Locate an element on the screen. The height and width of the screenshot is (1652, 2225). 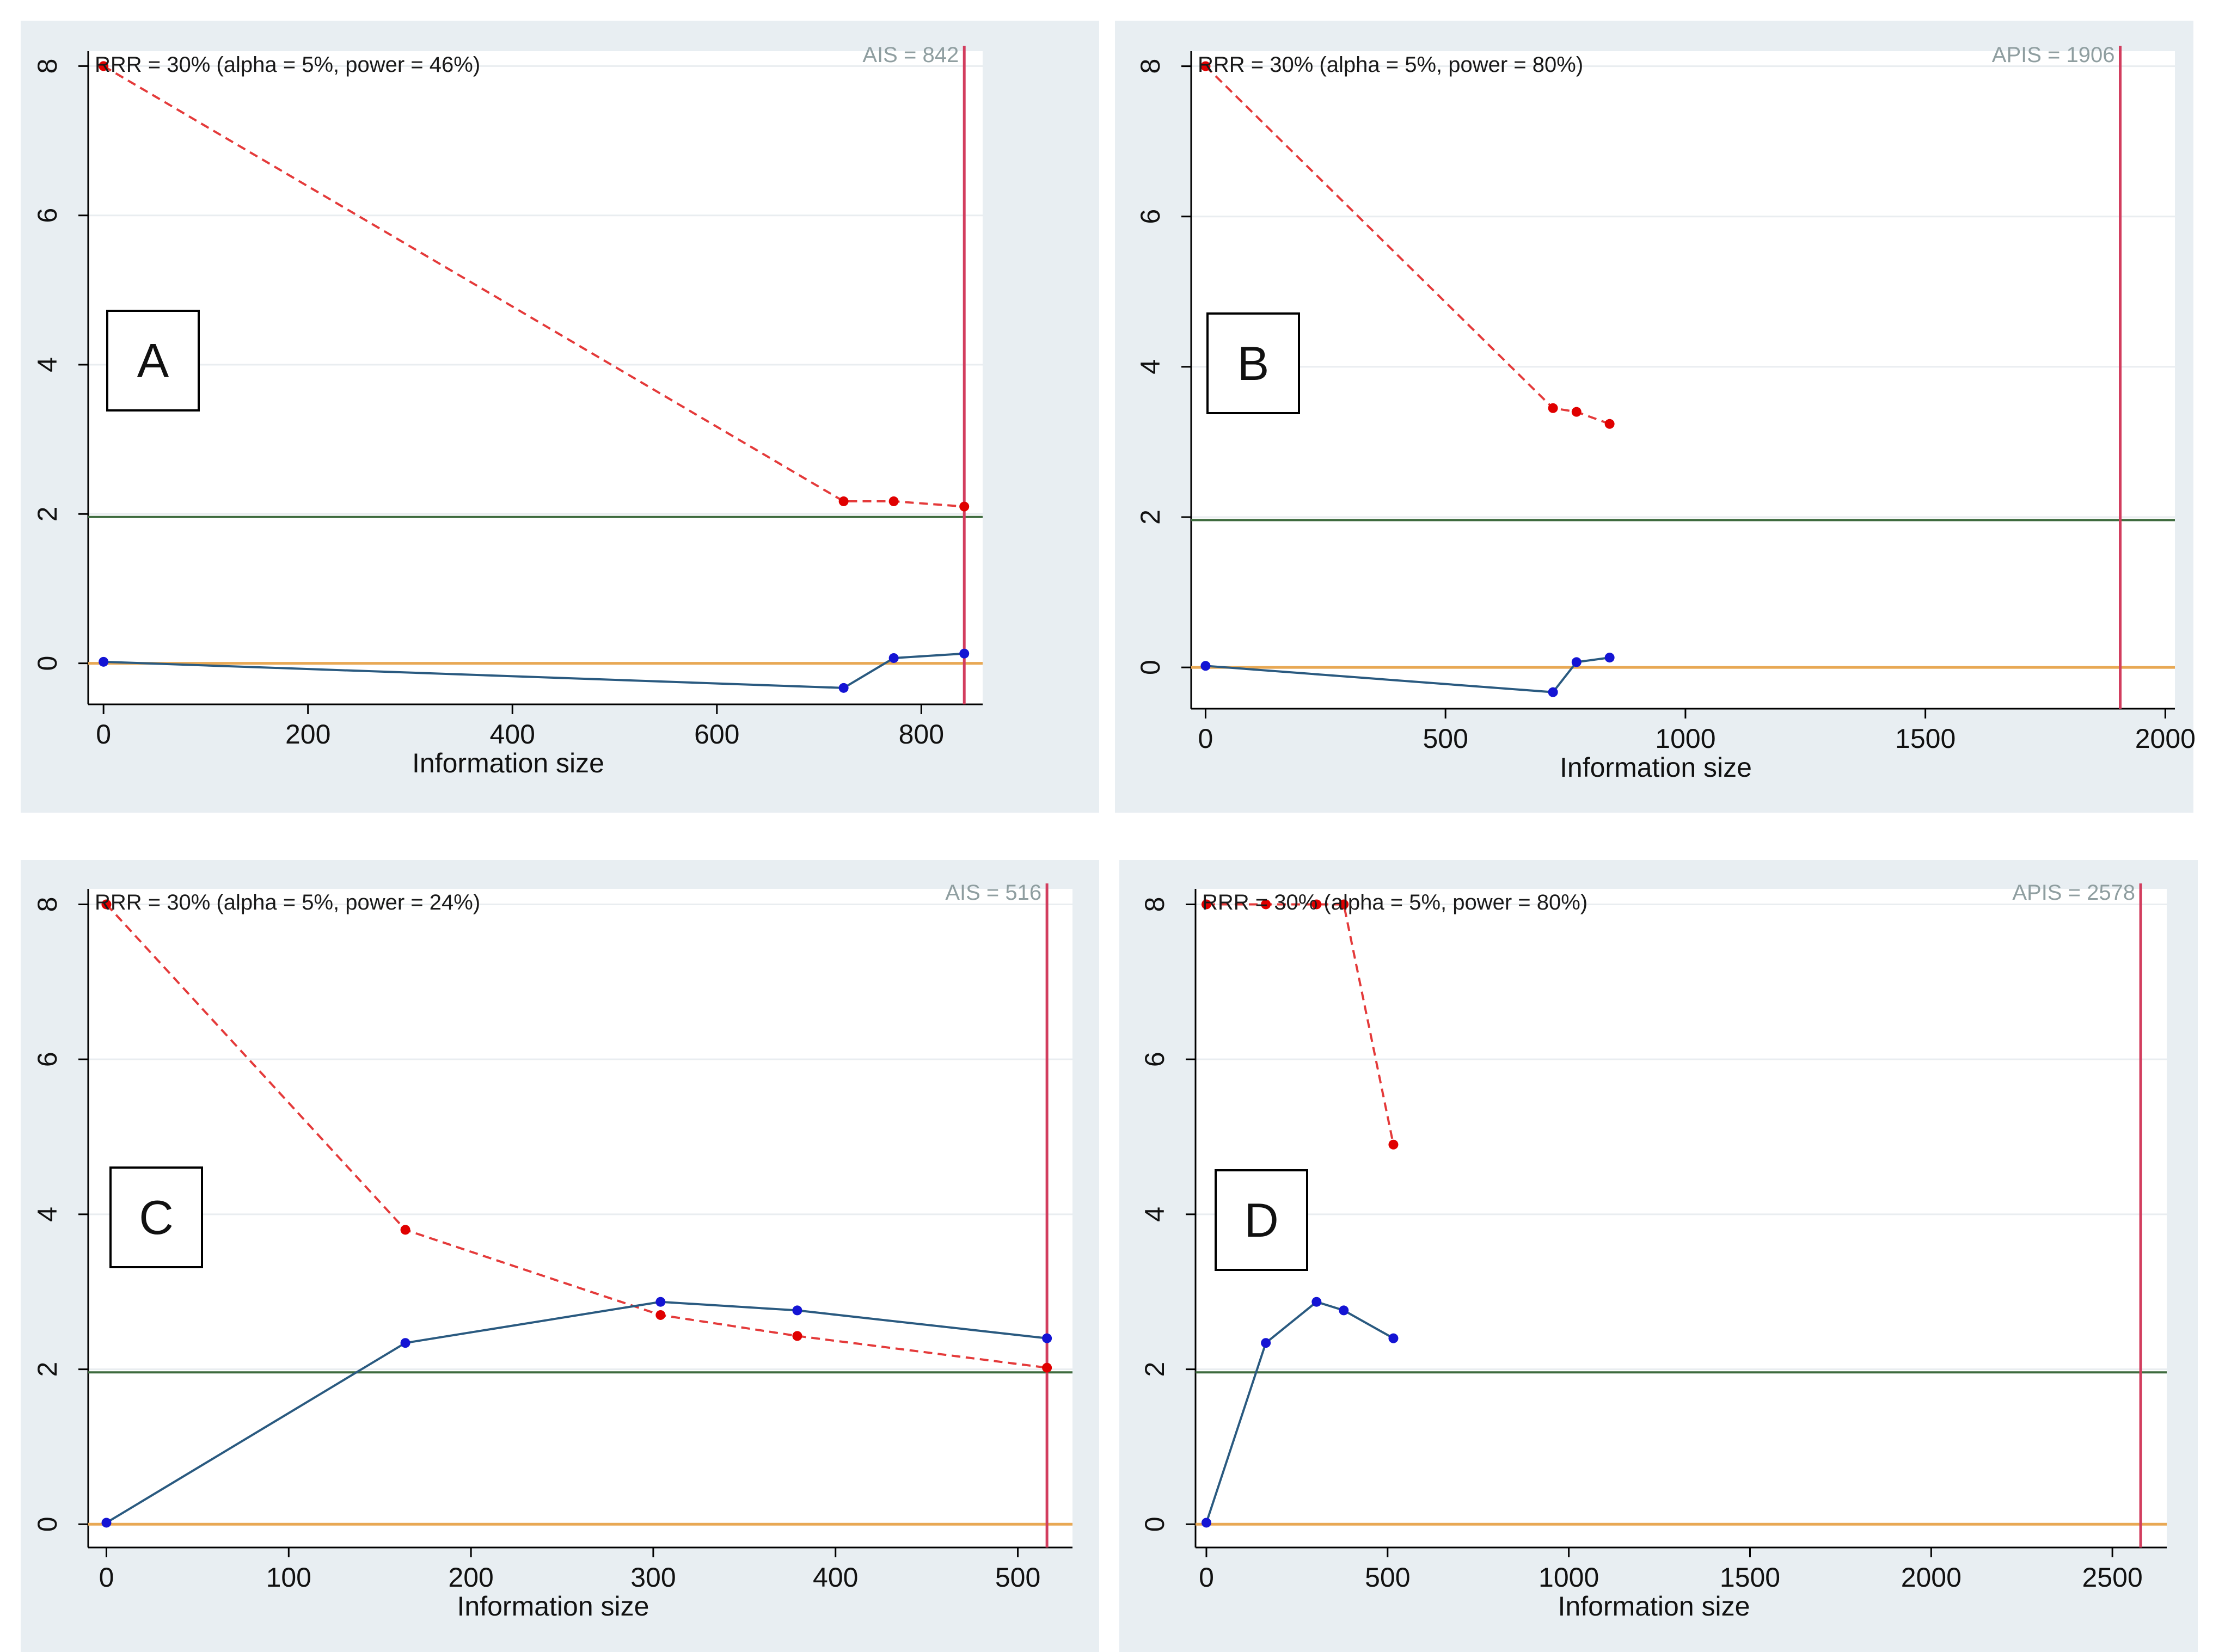
x-tick-label: 100 is located at coordinates (289, 1577).